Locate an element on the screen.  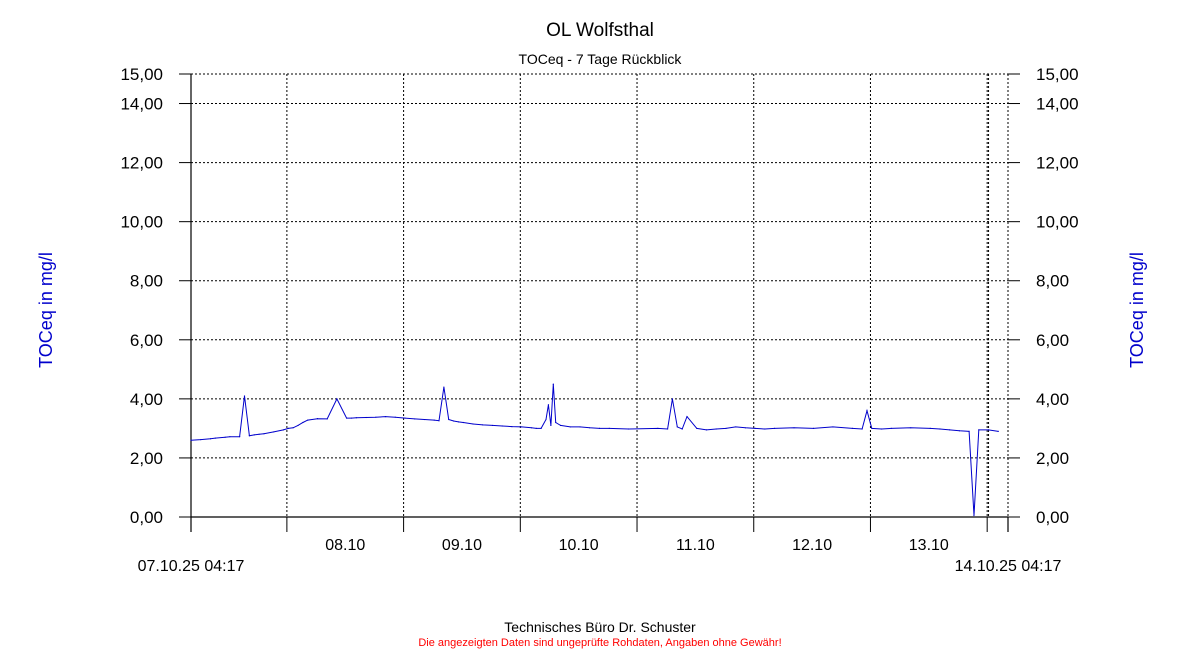
series-group is located at coordinates (594, 450).